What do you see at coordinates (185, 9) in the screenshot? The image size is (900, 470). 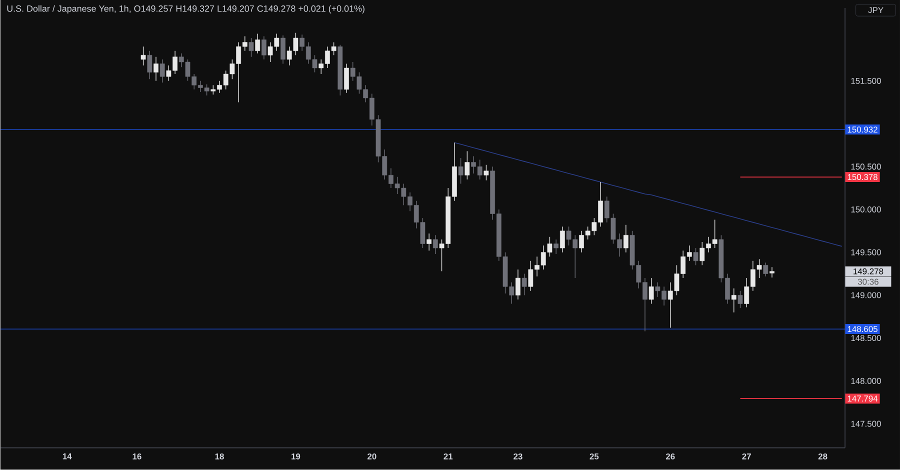 I see `chart-title: U.S. Dollar / Japanese Yen, 1h, O149.257 H149.327 L149.207 C149.278 +0.021 (+0.01%)` at bounding box center [185, 9].